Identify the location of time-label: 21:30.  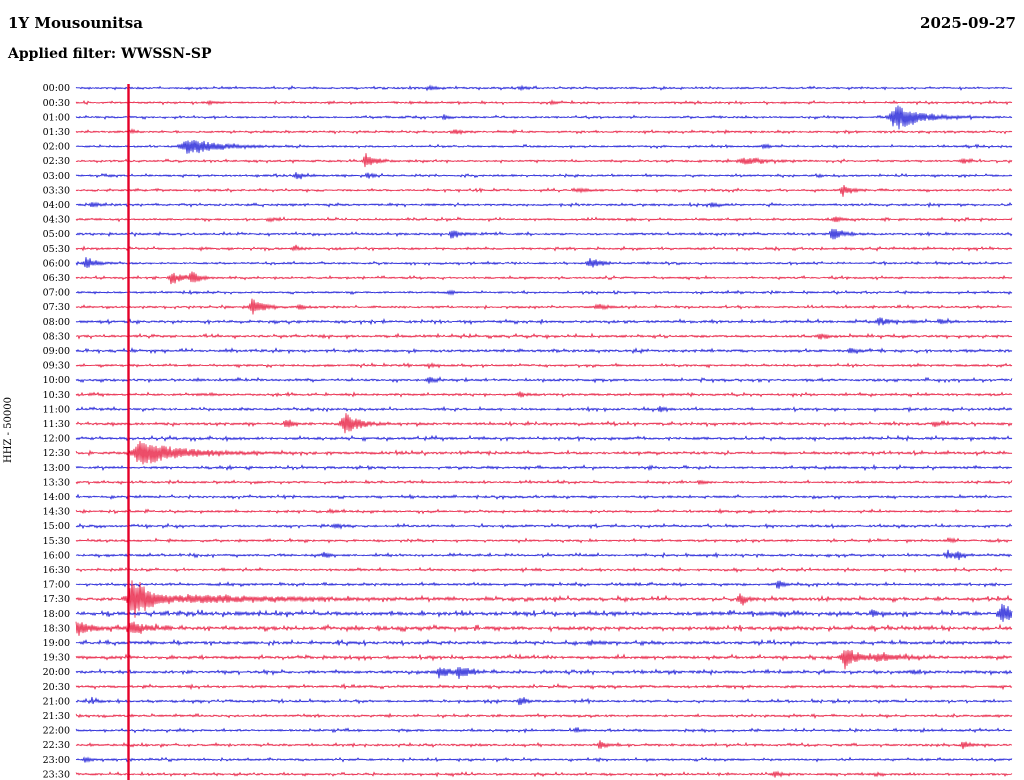
(56, 716).